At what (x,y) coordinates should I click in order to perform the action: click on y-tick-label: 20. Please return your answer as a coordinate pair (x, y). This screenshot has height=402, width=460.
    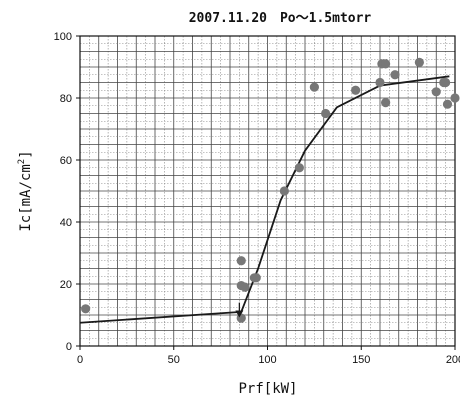
    Looking at the image, I should click on (66, 285).